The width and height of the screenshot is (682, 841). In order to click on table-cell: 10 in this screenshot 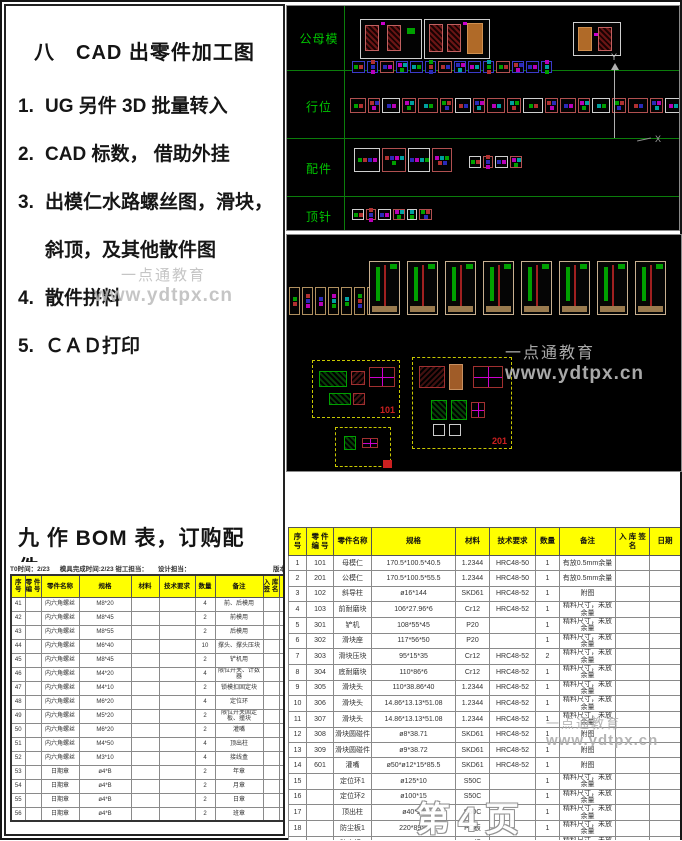, I will do `click(205, 646)`.